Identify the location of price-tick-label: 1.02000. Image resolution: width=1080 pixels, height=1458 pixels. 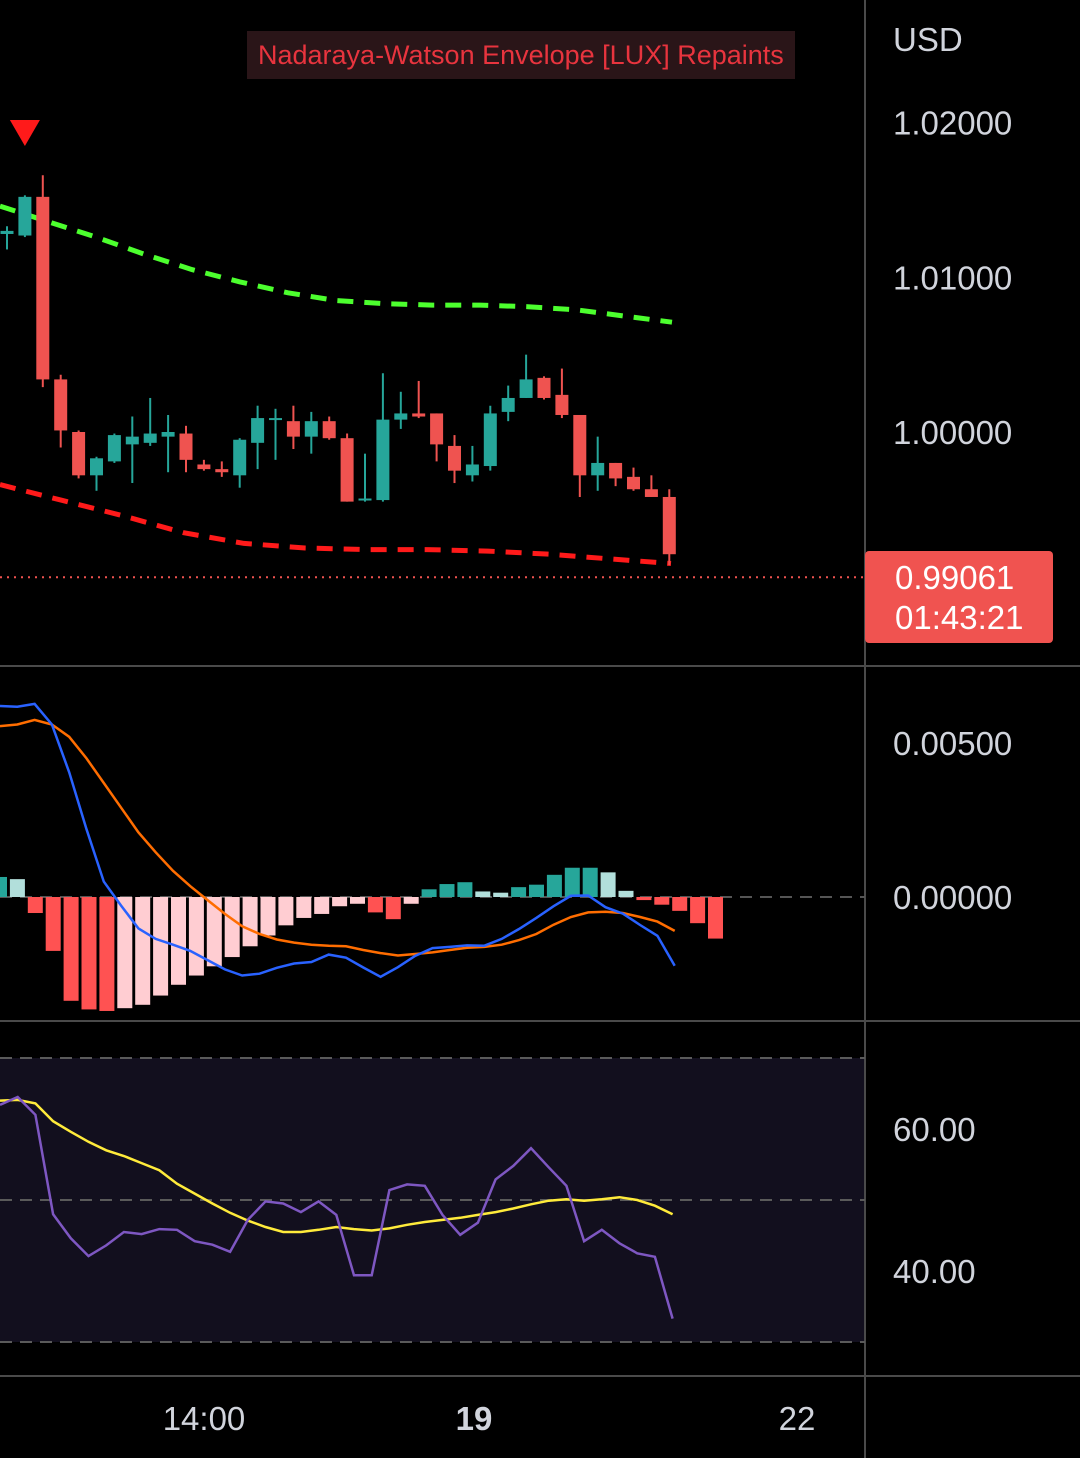
(952, 123).